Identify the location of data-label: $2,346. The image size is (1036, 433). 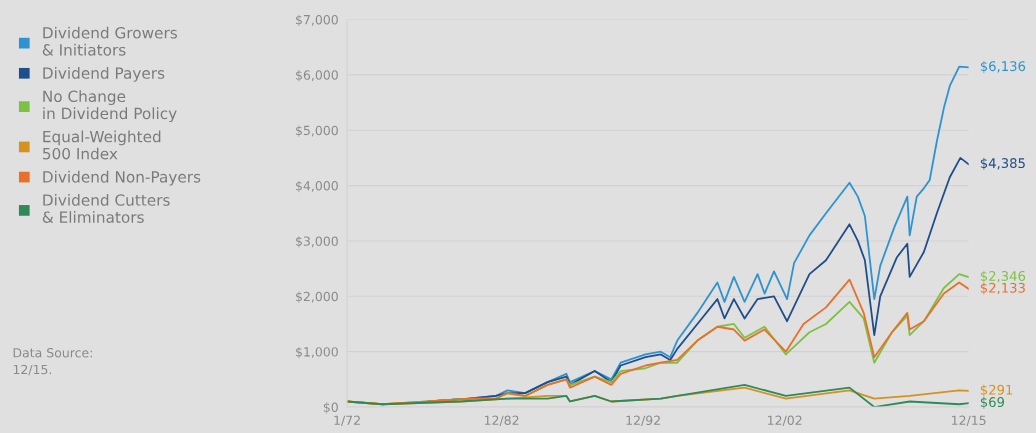
(1003, 276).